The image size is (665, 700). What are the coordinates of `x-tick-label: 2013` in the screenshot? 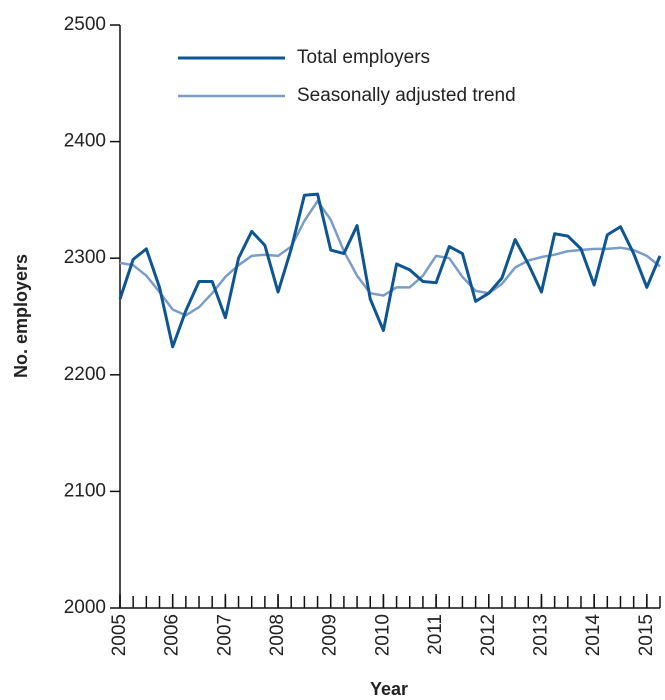 It's located at (540, 635).